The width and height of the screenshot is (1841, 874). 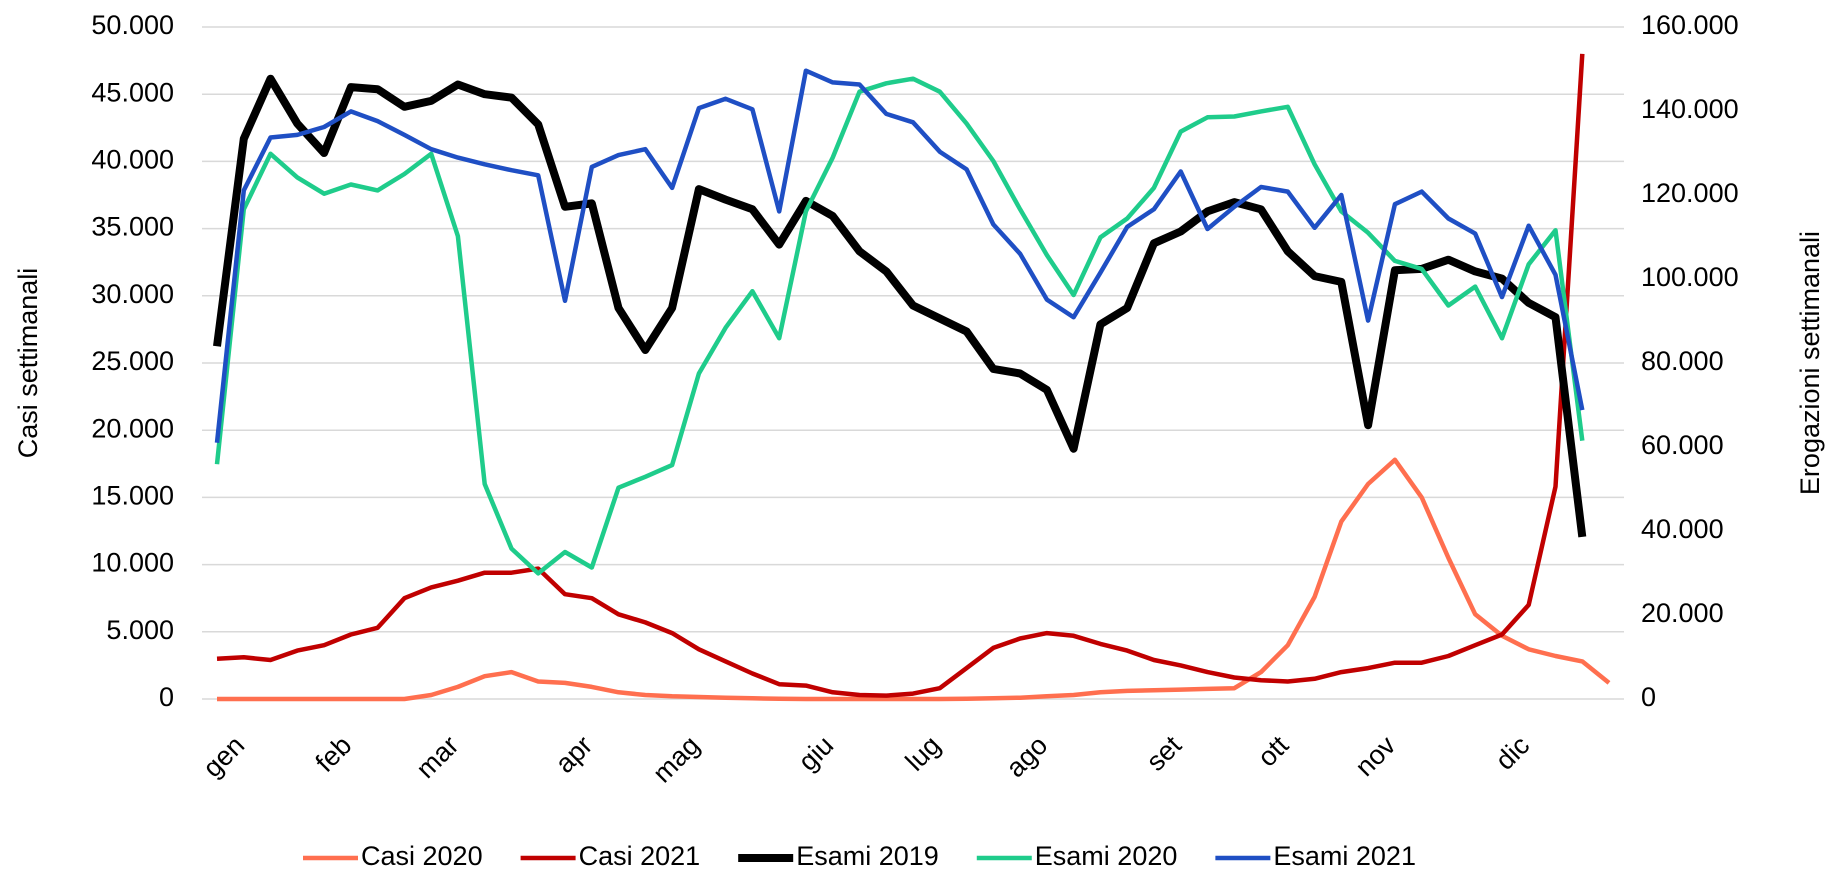 What do you see at coordinates (132, 227) in the screenshot?
I see `y-tick-label: 35.000` at bounding box center [132, 227].